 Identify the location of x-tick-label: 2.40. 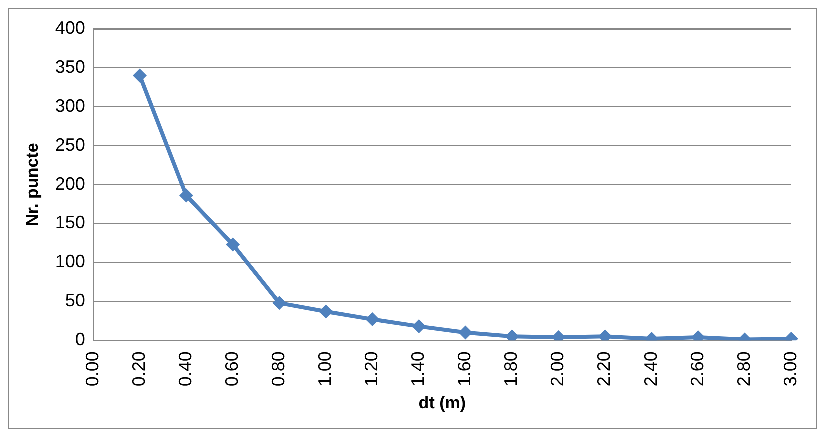
(650, 369).